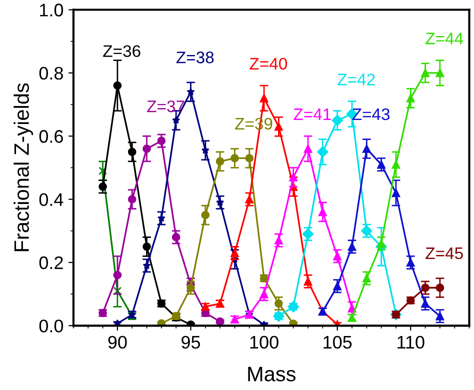 The height and width of the screenshot is (390, 474). Describe the element at coordinates (444, 254) in the screenshot. I see `series-label: Z=45` at that location.